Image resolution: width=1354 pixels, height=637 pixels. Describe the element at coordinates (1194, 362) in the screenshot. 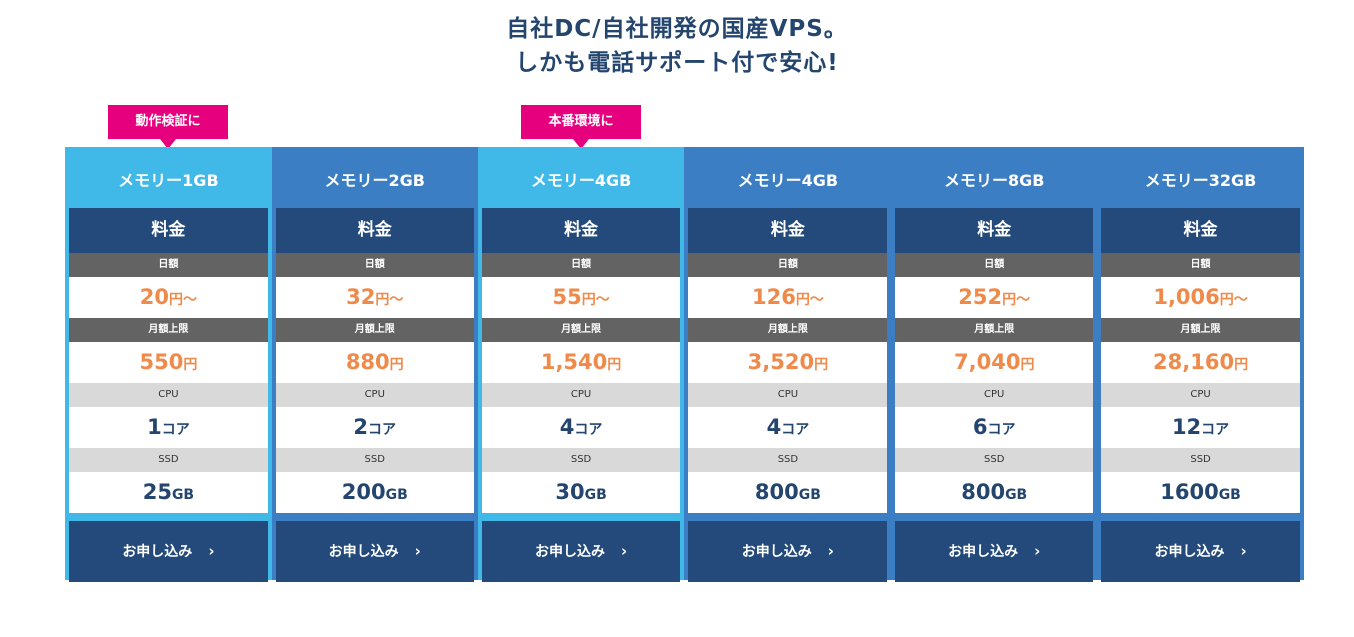

I see `monthly-price-value: 28,160` at that location.